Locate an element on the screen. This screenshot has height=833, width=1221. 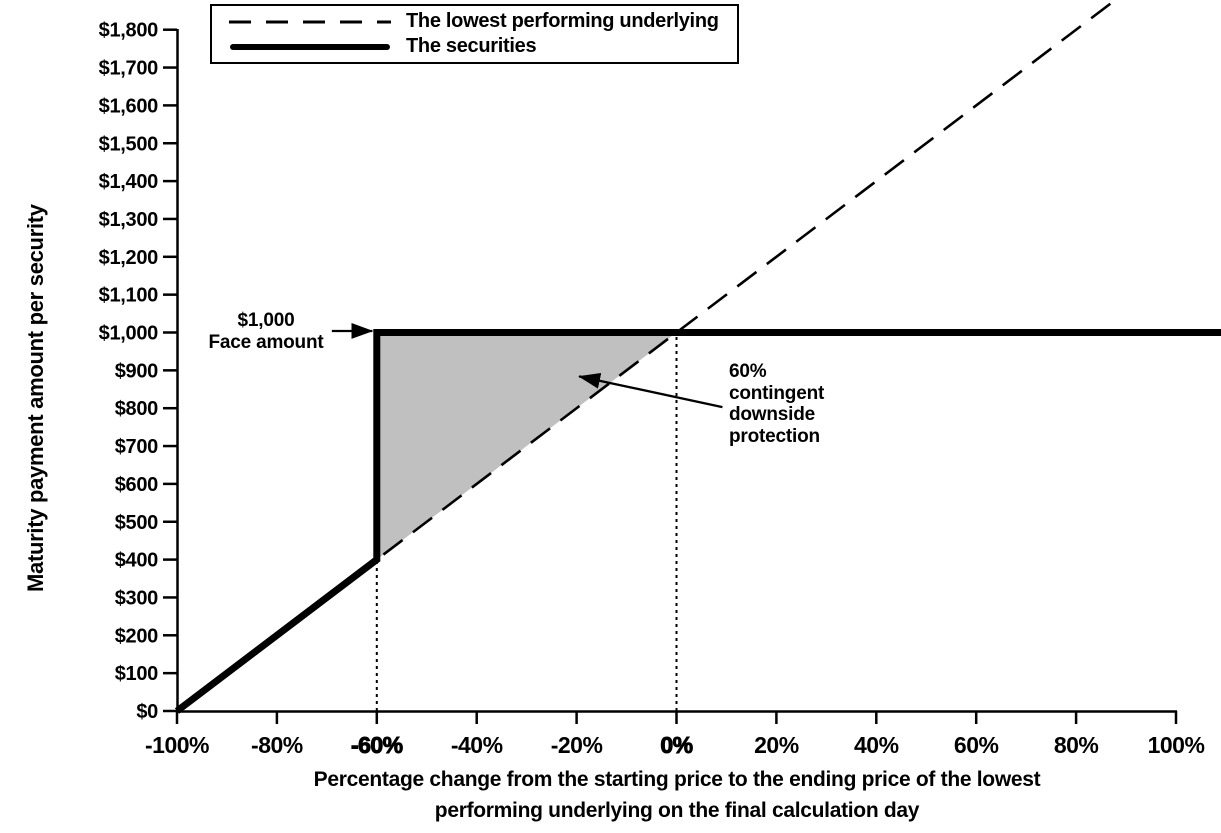
y-tick-label-500: $500 is located at coordinates (136, 523).